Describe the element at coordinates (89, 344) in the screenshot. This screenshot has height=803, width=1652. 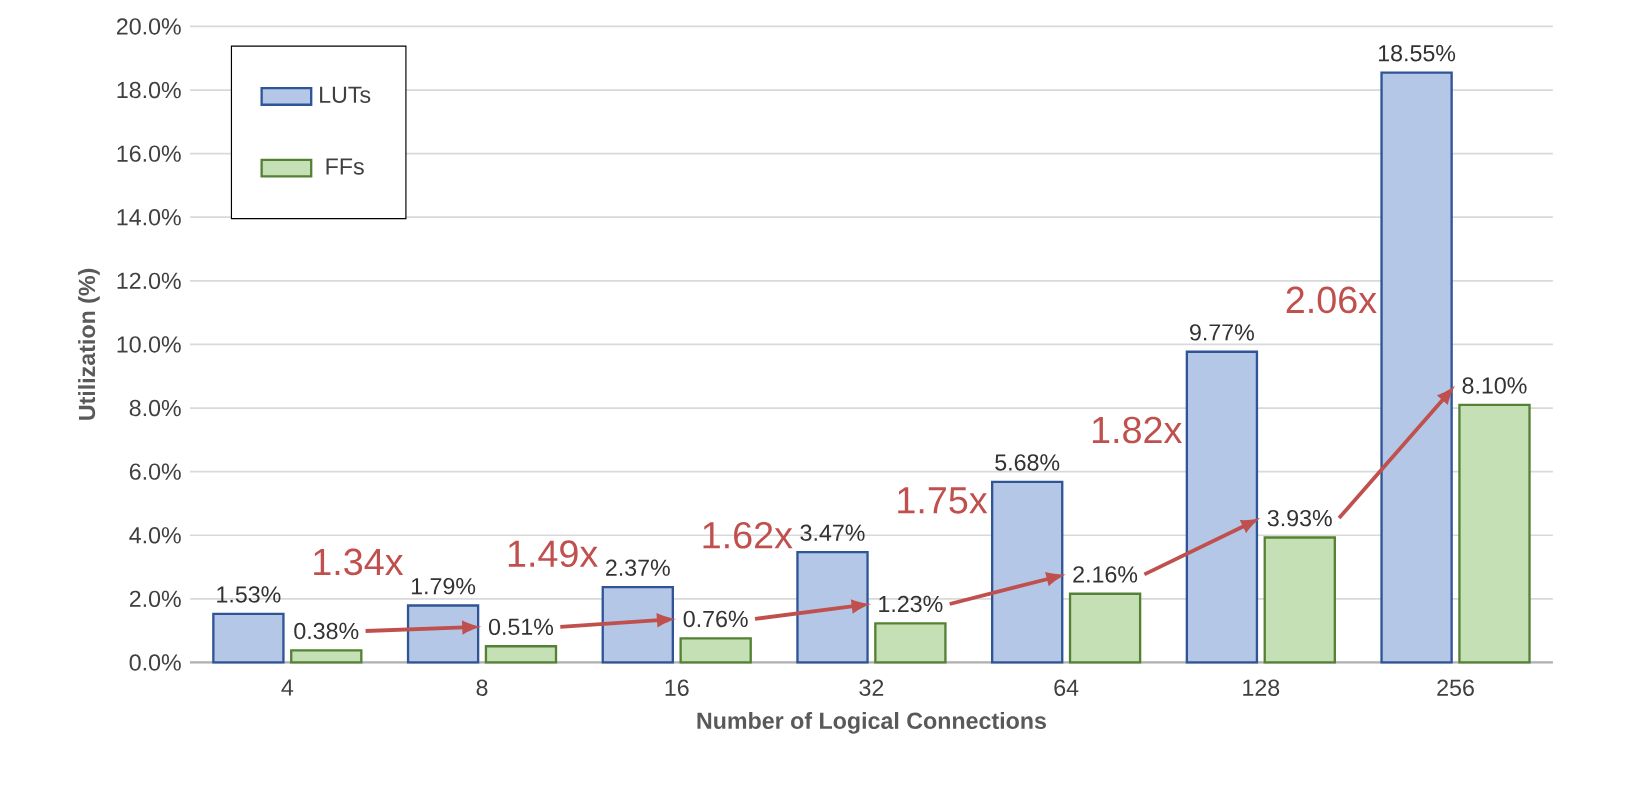
I see `y-axis-title: Utilization (%)` at that location.